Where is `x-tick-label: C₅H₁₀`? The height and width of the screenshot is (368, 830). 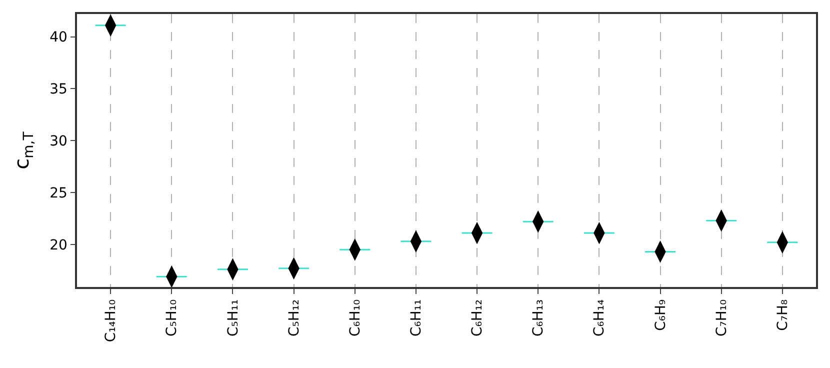 x-tick-label: C₅H₁₀ is located at coordinates (172, 317).